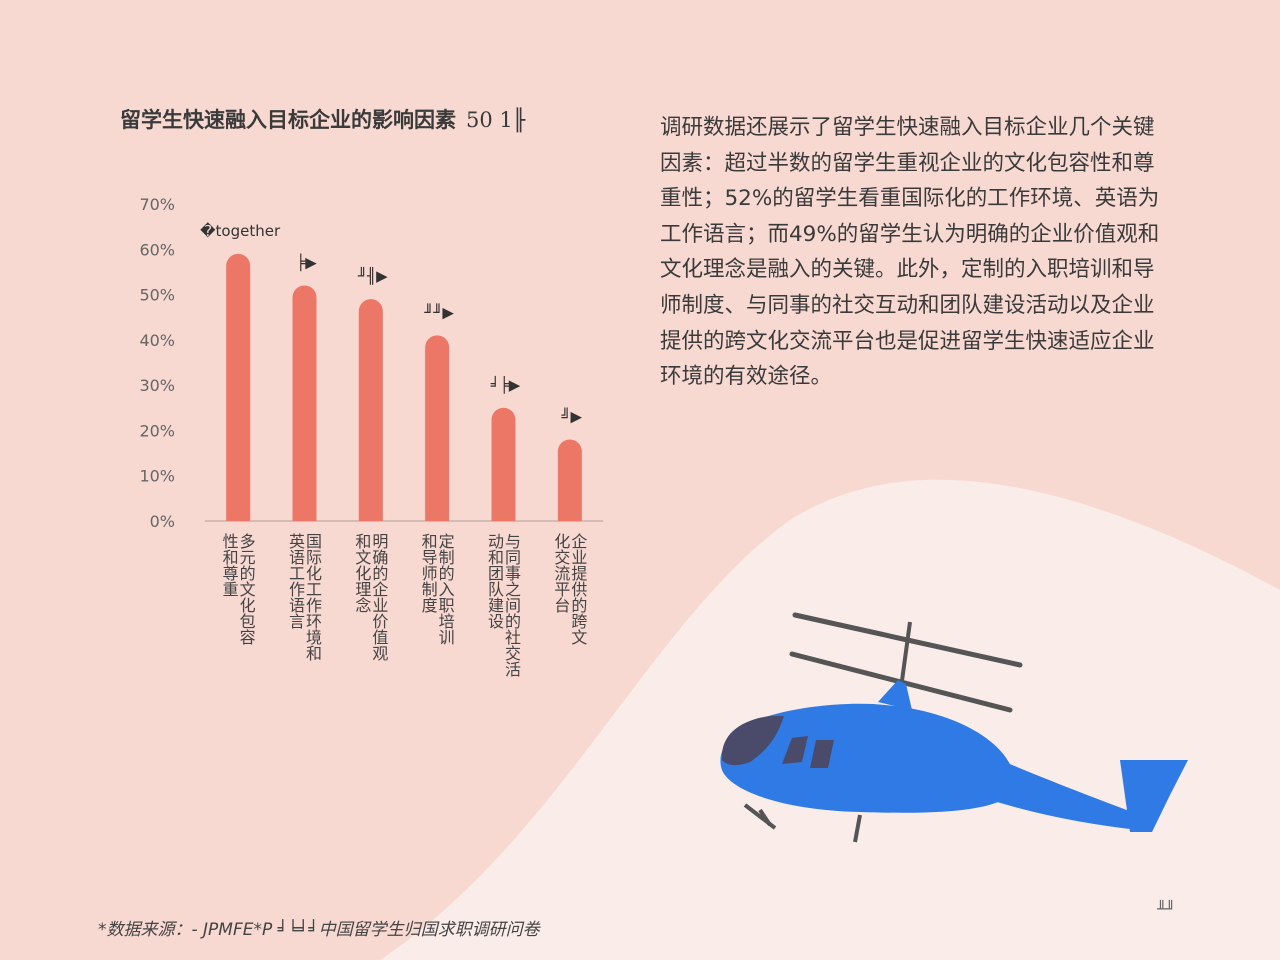 The width and height of the screenshot is (1280, 960). What do you see at coordinates (496, 120) in the screenshot?
I see `chart-title-suffix: 50 1╟` at bounding box center [496, 120].